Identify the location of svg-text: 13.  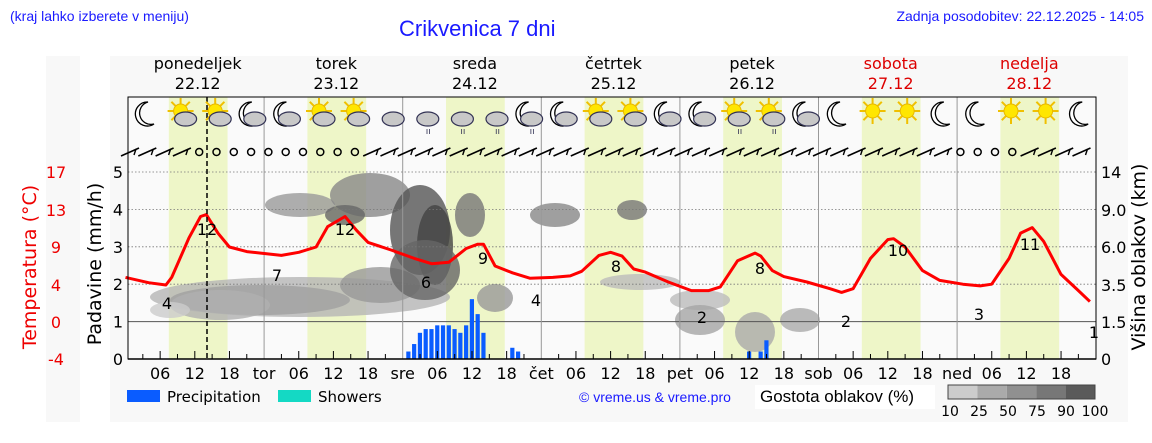
(56, 210).